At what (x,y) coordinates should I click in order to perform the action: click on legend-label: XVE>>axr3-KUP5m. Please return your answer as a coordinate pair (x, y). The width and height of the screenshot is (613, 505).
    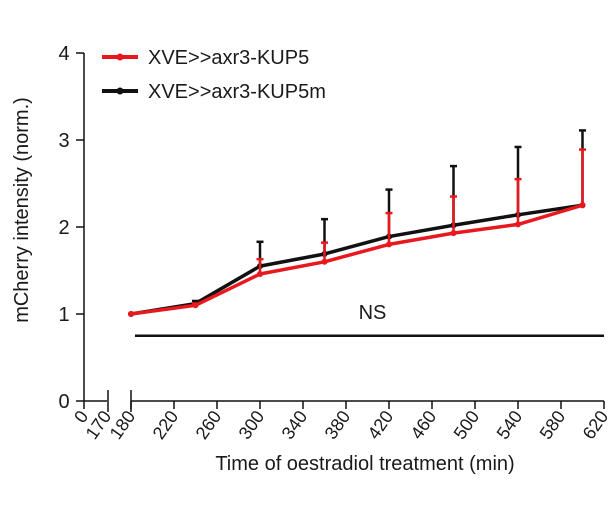
    Looking at the image, I should click on (237, 92).